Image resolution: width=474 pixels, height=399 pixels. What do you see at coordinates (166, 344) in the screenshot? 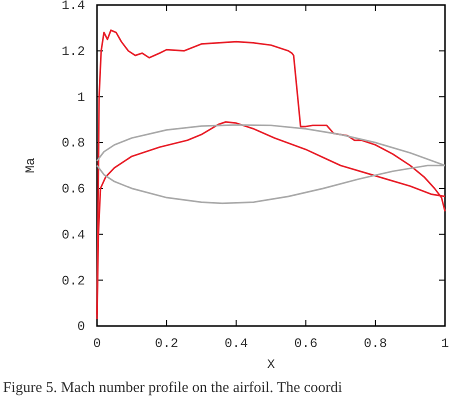
I see `x-tick-label: 0.2` at bounding box center [166, 344].